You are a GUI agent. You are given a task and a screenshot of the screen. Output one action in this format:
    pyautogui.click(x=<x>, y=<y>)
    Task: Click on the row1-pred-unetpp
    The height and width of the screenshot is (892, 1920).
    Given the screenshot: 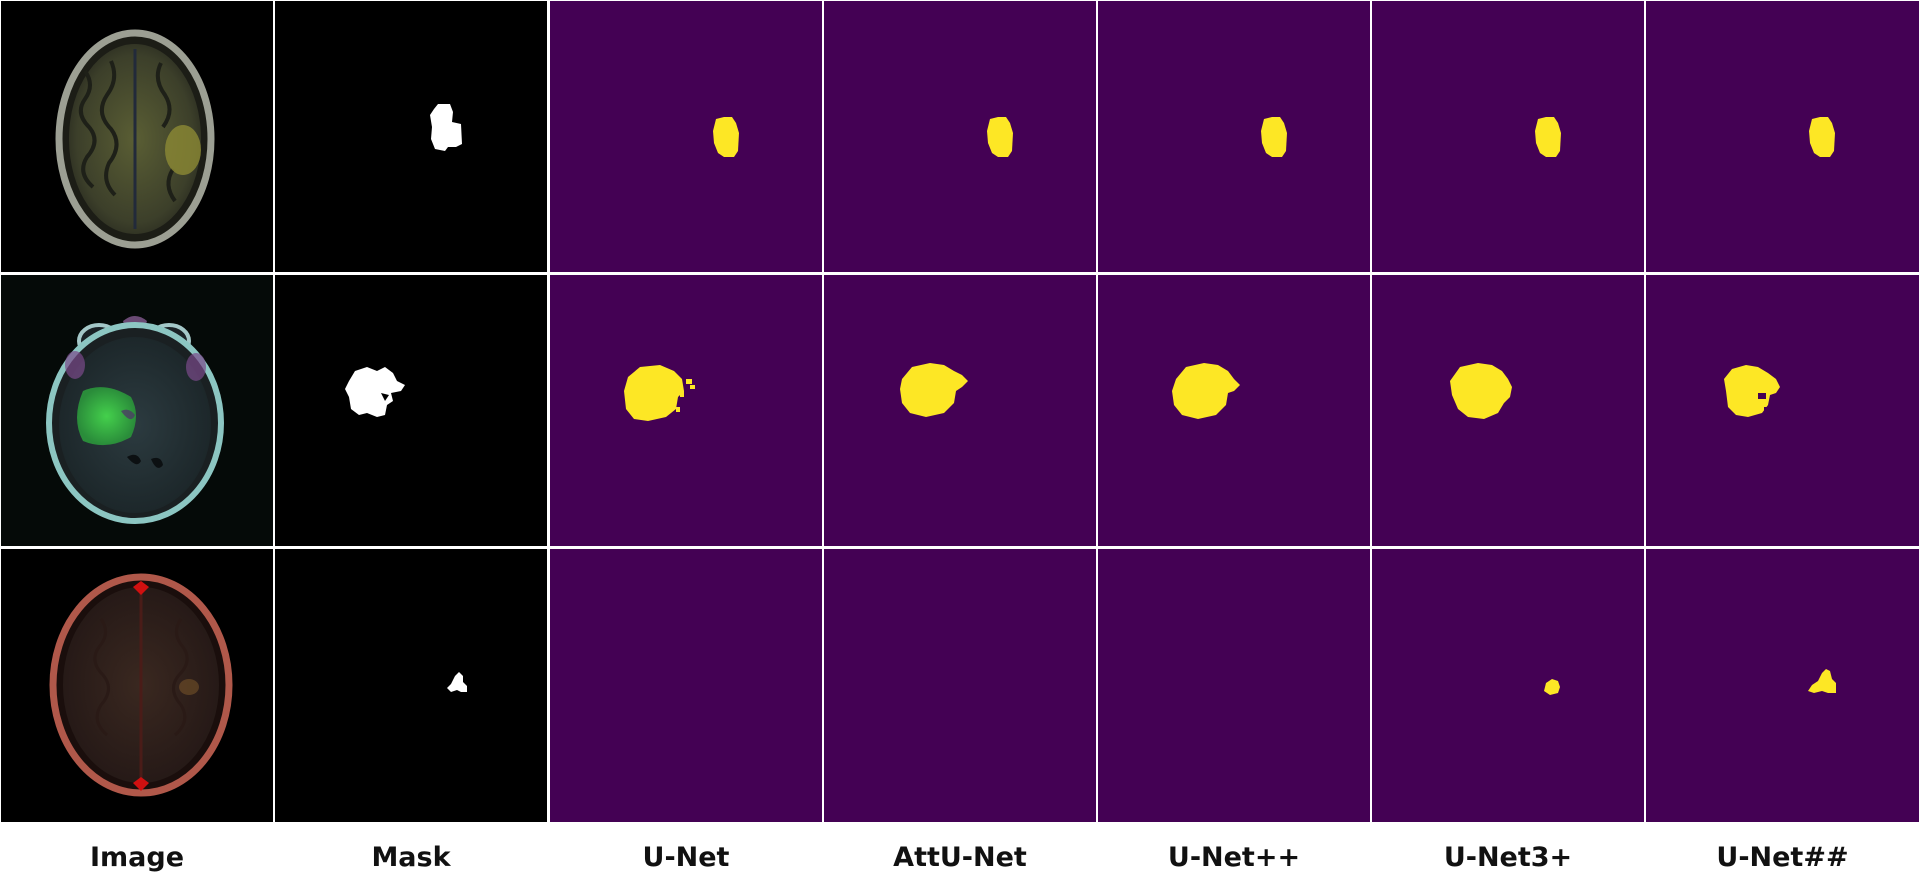 What is the action you would take?
    pyautogui.click(x=1234, y=136)
    